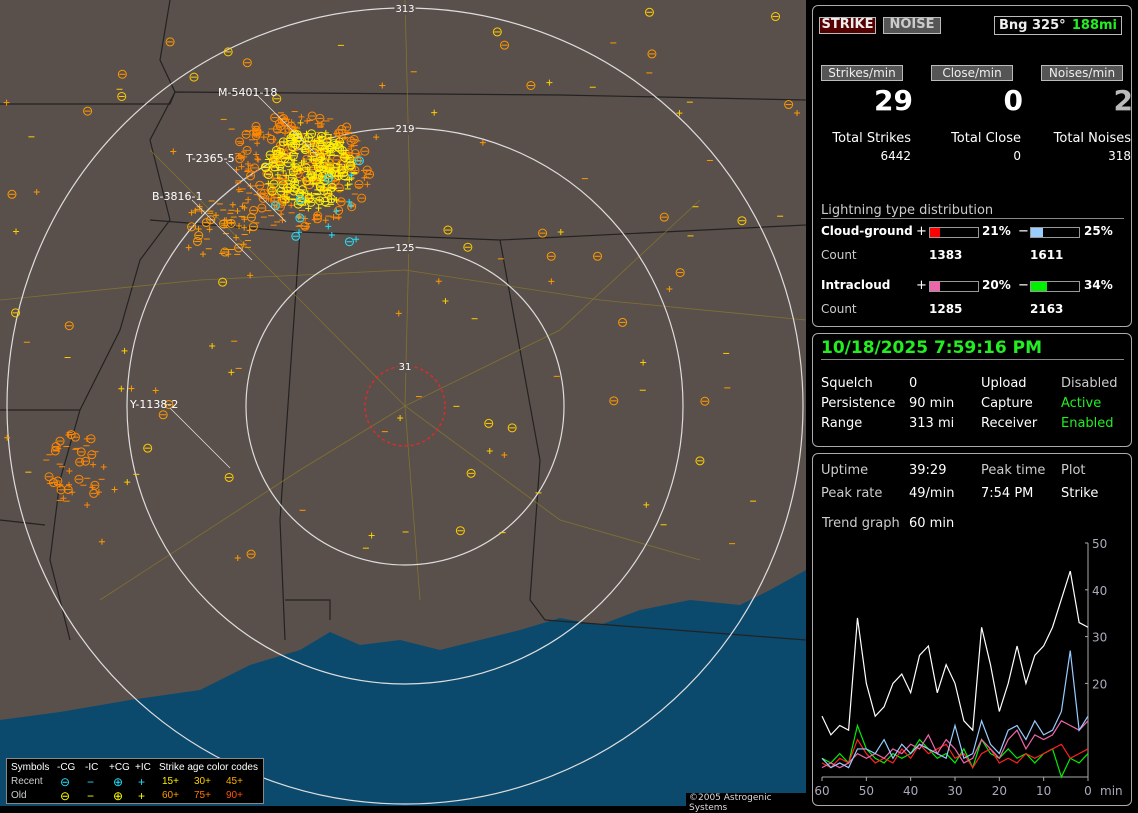  What do you see at coordinates (1013, 100) in the screenshot?
I see `rate-value: 0` at bounding box center [1013, 100].